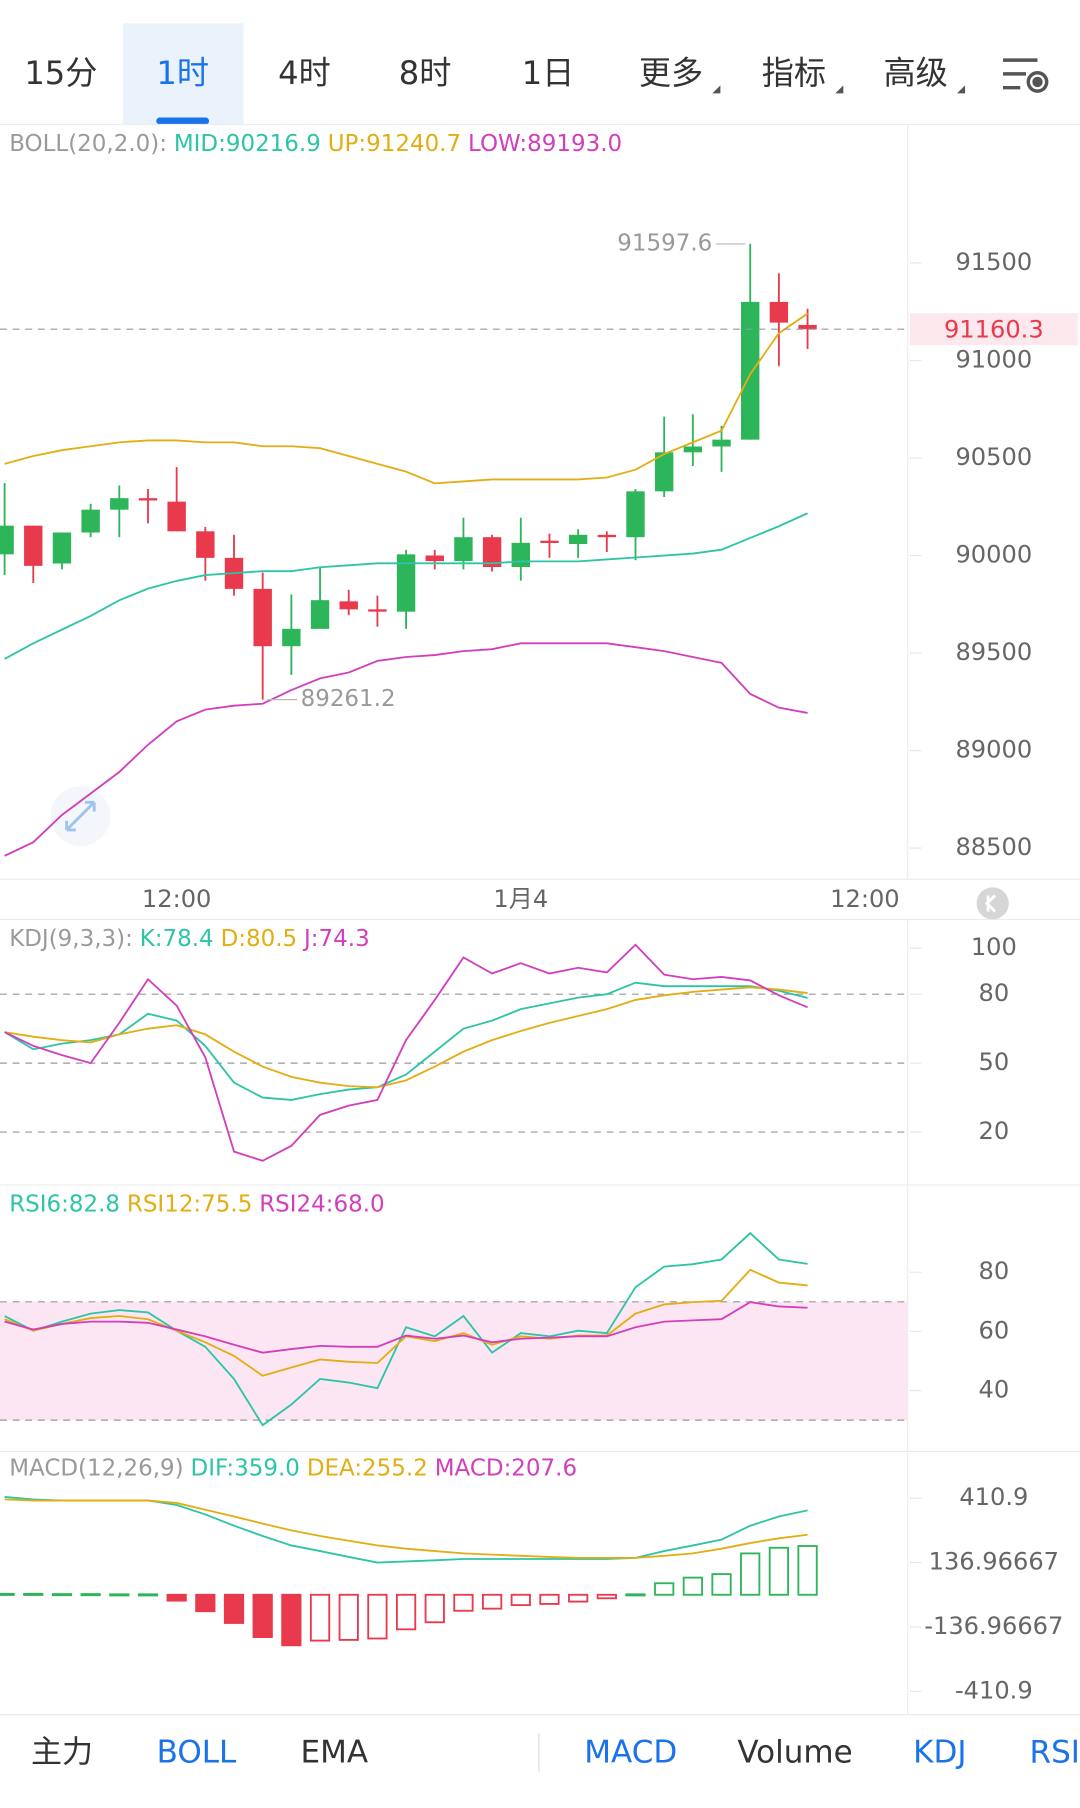  Describe the element at coordinates (671, 73) in the screenshot. I see `timeframe-tab: 更多` at that location.